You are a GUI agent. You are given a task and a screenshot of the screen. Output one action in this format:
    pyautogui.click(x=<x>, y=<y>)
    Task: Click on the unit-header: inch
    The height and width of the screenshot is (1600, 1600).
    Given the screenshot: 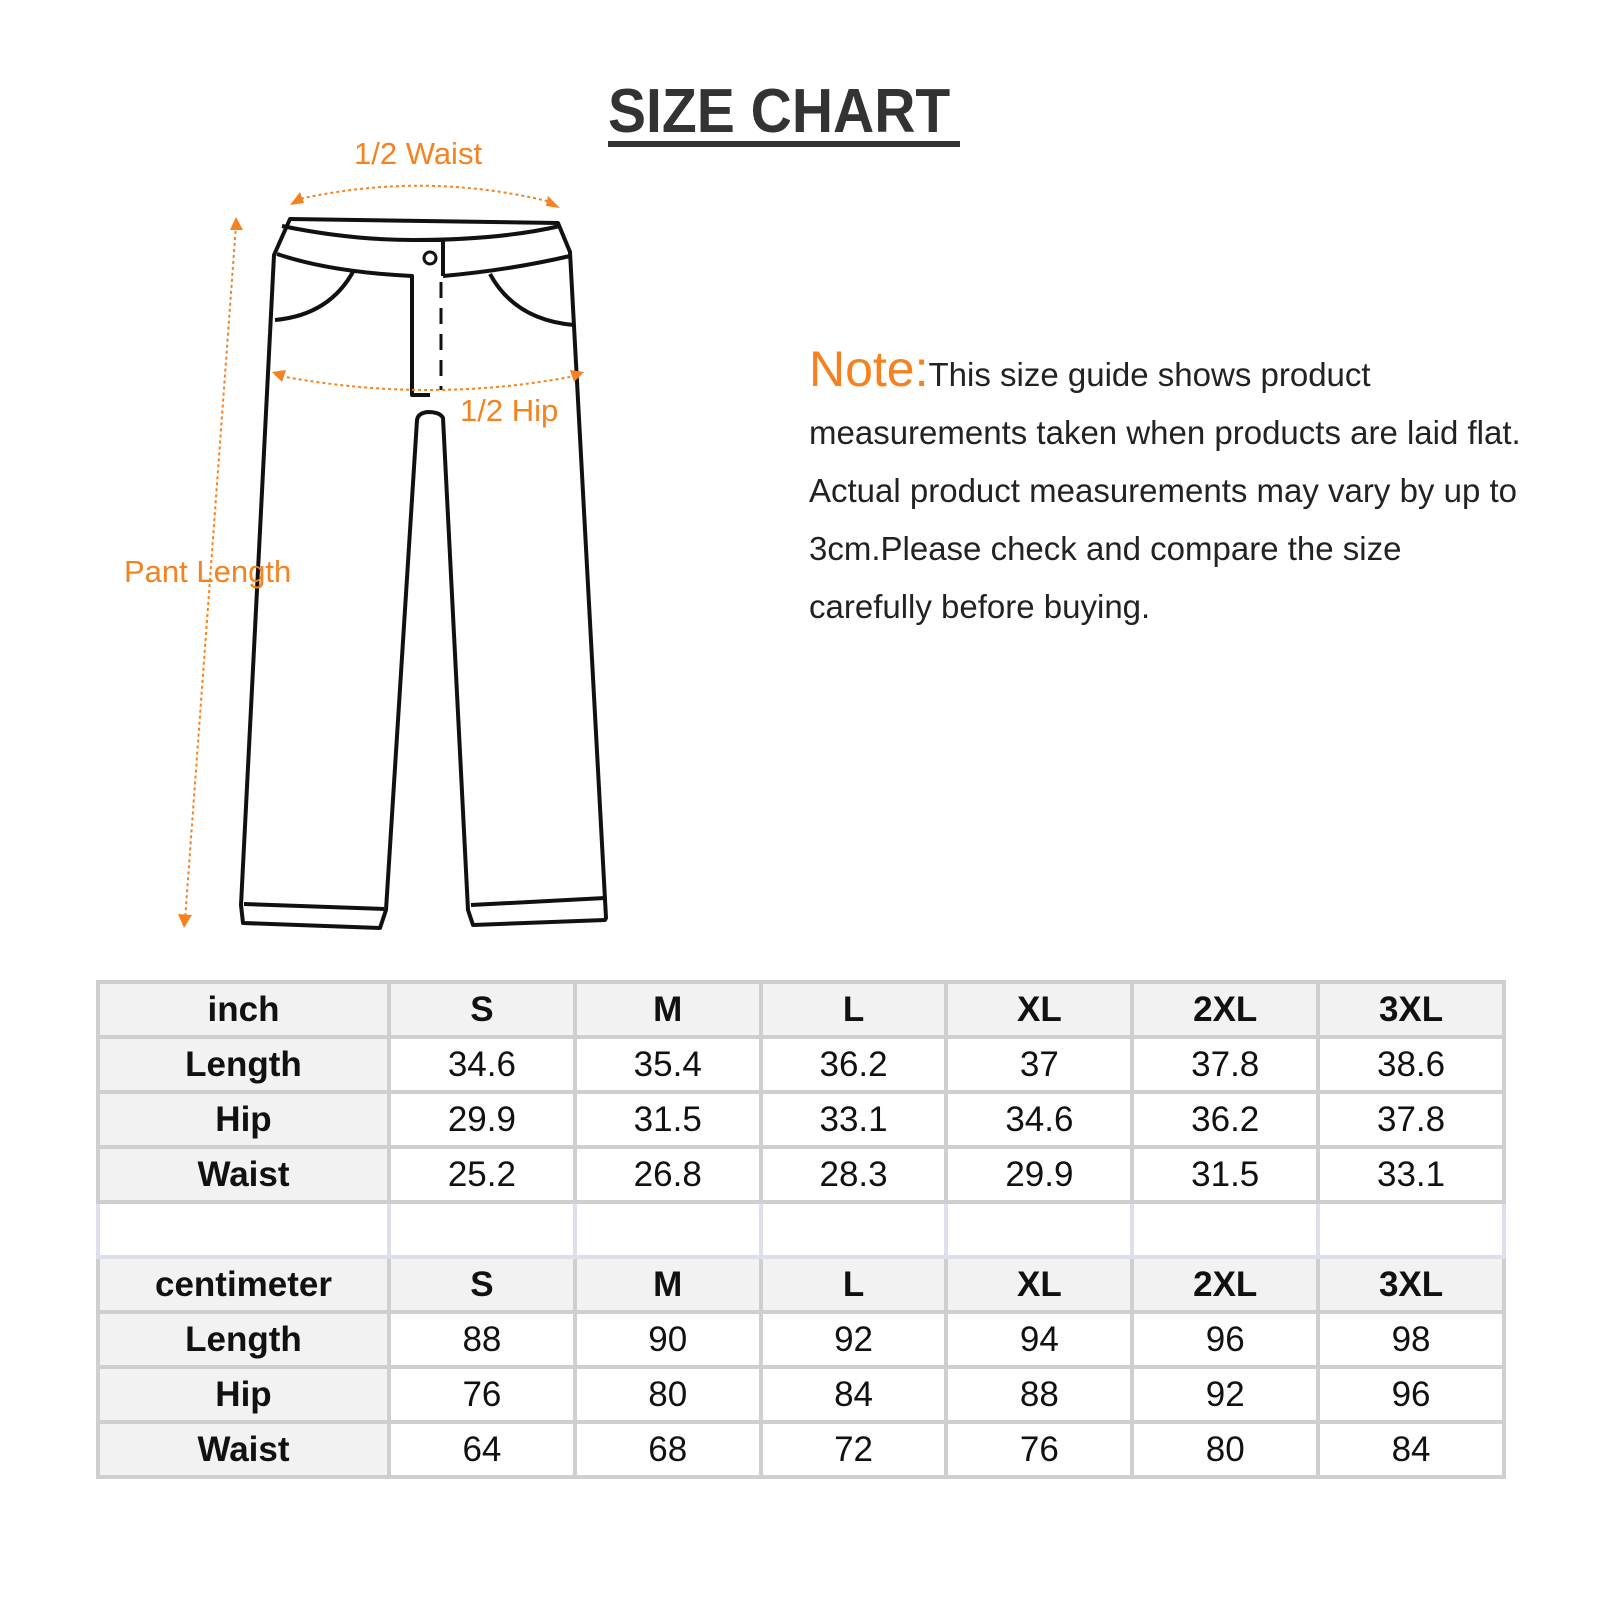 What is the action you would take?
    pyautogui.click(x=243, y=1009)
    